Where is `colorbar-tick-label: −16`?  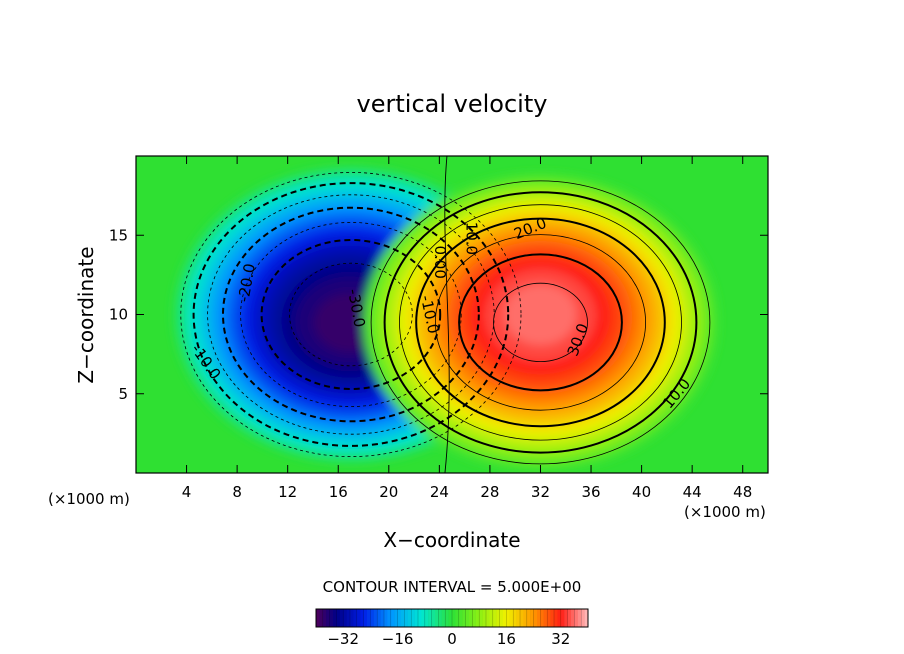
colorbar-tick-label: −16 is located at coordinates (398, 639).